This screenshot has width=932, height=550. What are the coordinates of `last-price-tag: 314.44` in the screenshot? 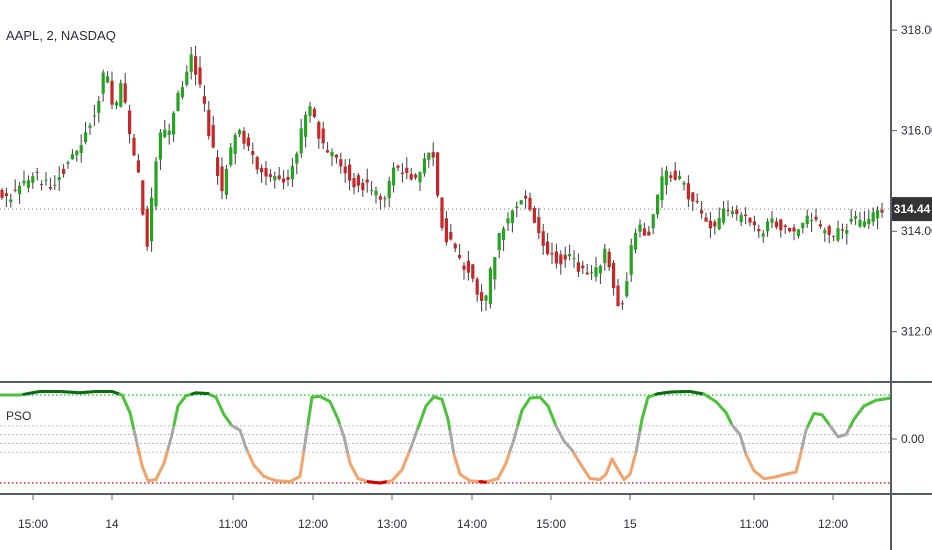 It's located at (912, 209).